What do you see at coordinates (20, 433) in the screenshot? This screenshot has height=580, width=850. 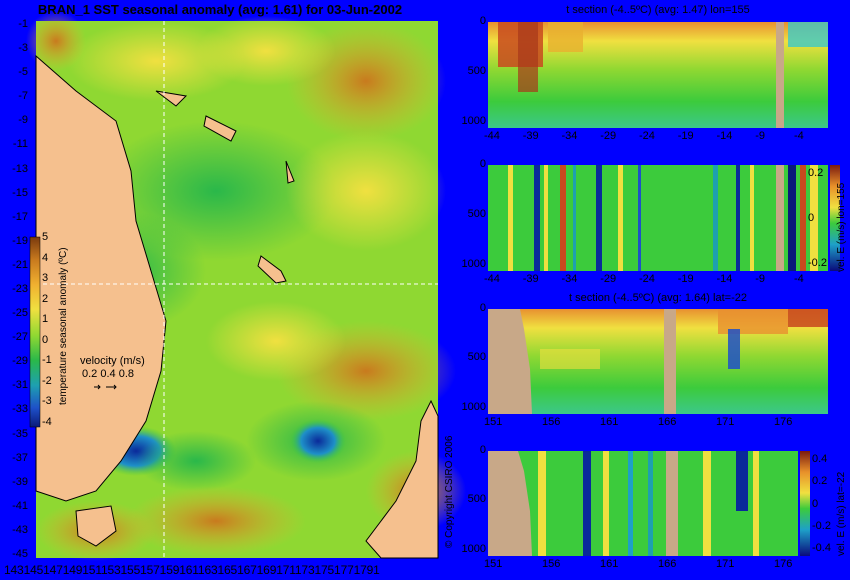 I see `map-lat-tick: -35` at bounding box center [20, 433].